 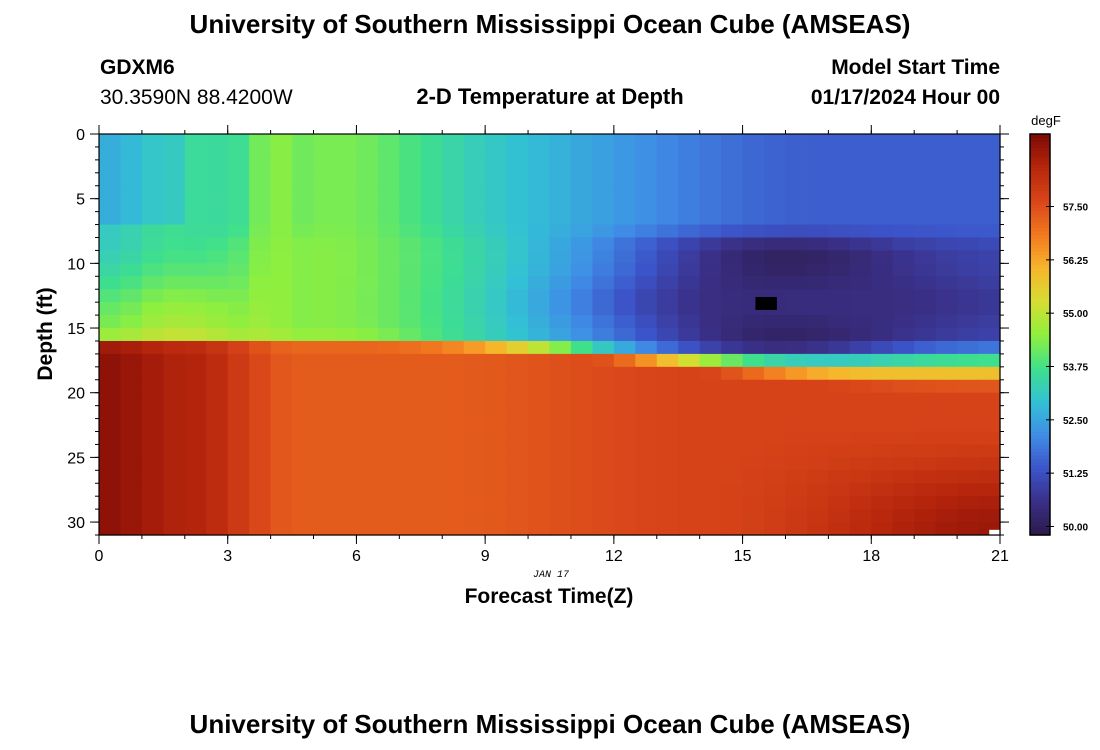 I want to click on x-tick-label: 9, so click(x=485, y=556).